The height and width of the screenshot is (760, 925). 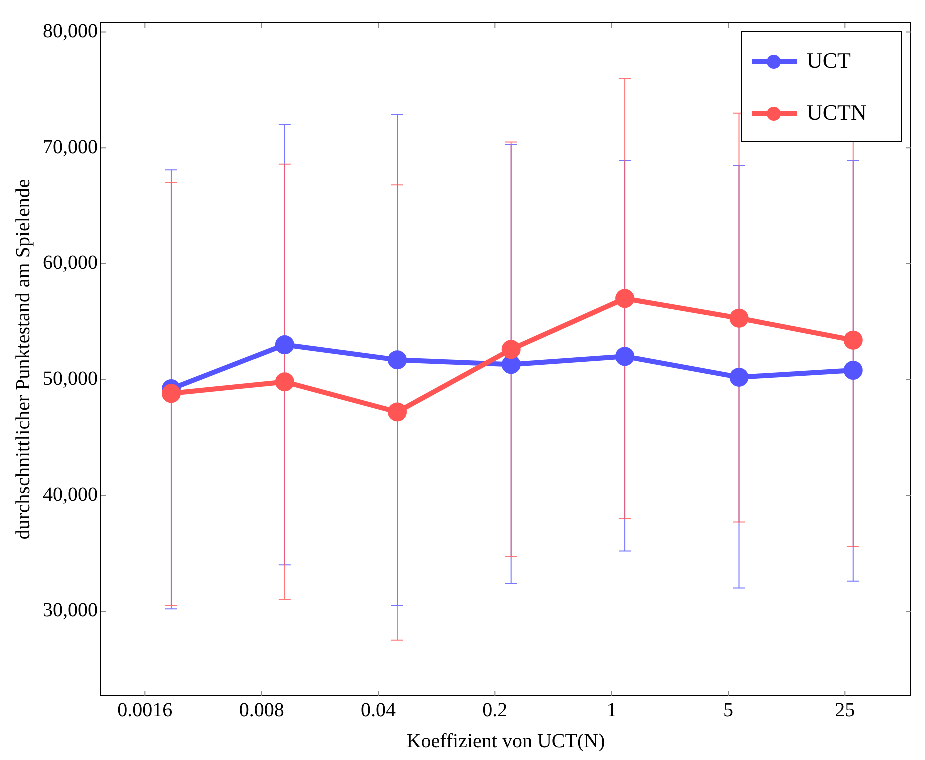 I want to click on x-tick-label: 0.2, so click(x=495, y=710).